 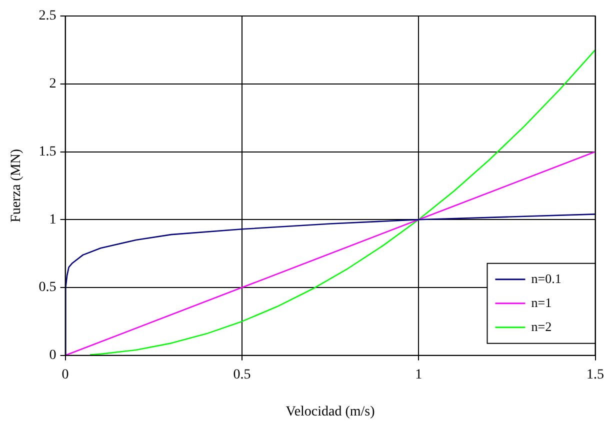 I want to click on y-tick-label: 2.5, so click(x=47, y=16).